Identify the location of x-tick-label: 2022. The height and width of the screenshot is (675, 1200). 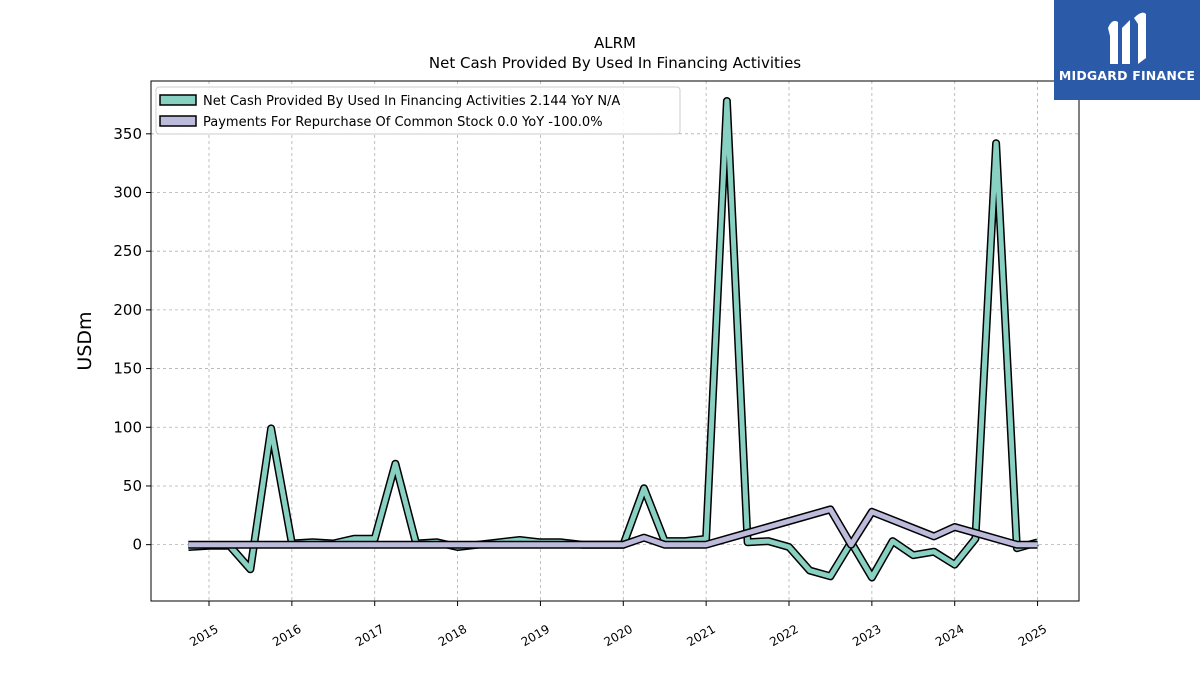
(783, 635).